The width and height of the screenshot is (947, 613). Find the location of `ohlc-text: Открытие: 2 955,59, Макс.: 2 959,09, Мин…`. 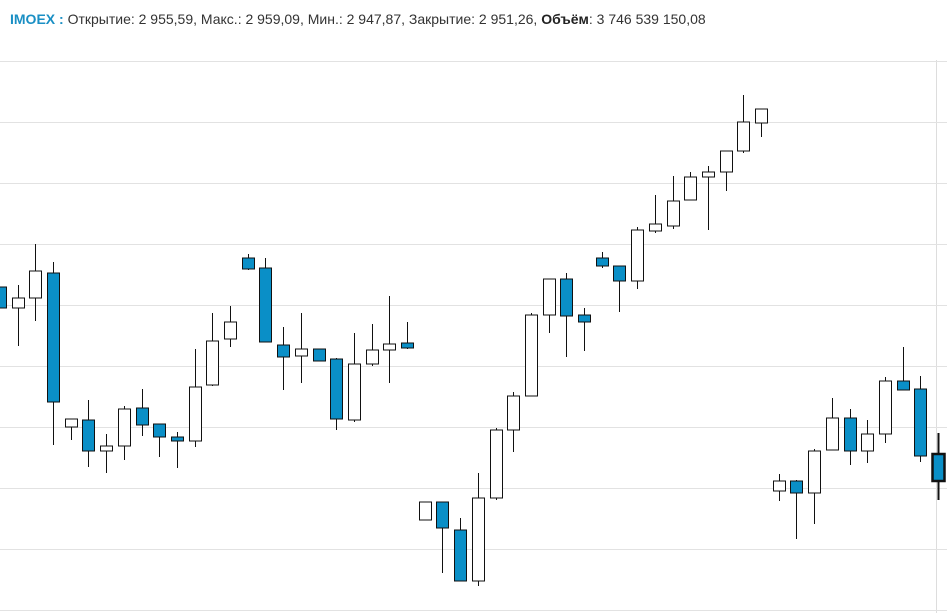

ohlc-text: Открытие: 2 955,59, Макс.: 2 959,09, Мин… is located at coordinates (302, 19).